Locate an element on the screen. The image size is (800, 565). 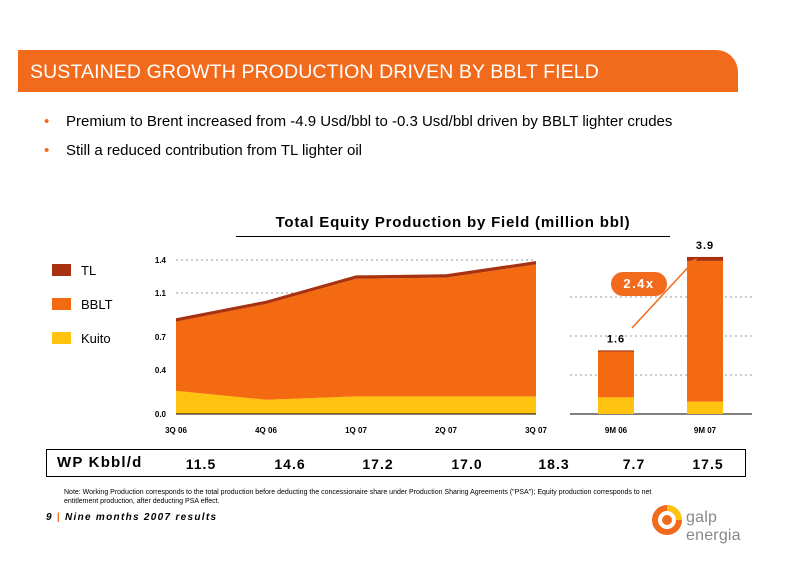
legend-swatch-bblt is located at coordinates (61, 304).